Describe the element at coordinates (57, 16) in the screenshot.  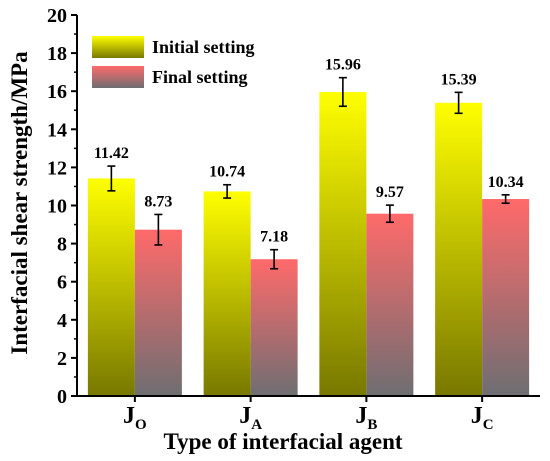
I see `y-tick-label-10: 20` at that location.